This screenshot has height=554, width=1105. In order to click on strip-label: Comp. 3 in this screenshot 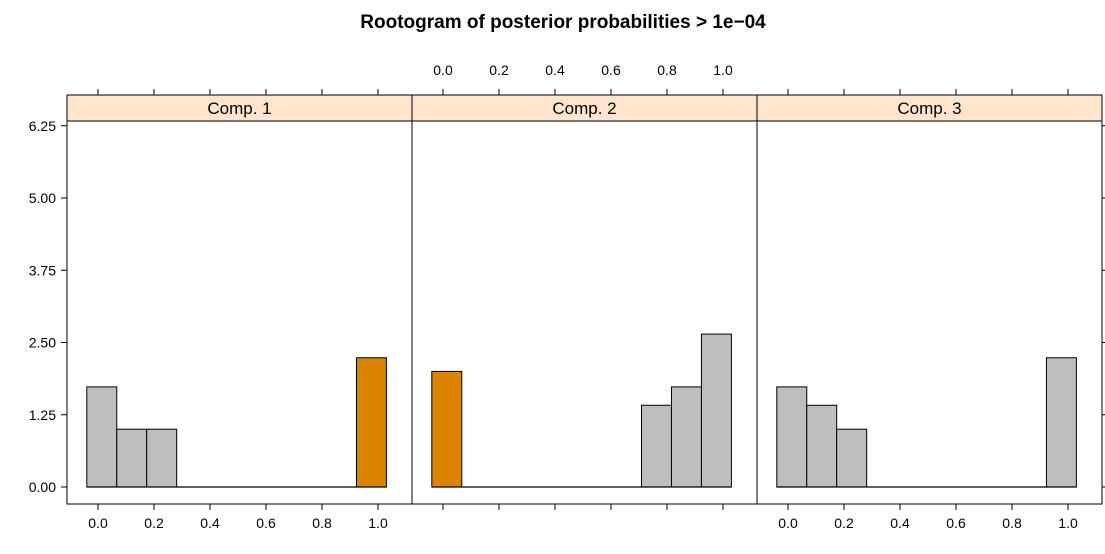, I will do `click(929, 108)`.